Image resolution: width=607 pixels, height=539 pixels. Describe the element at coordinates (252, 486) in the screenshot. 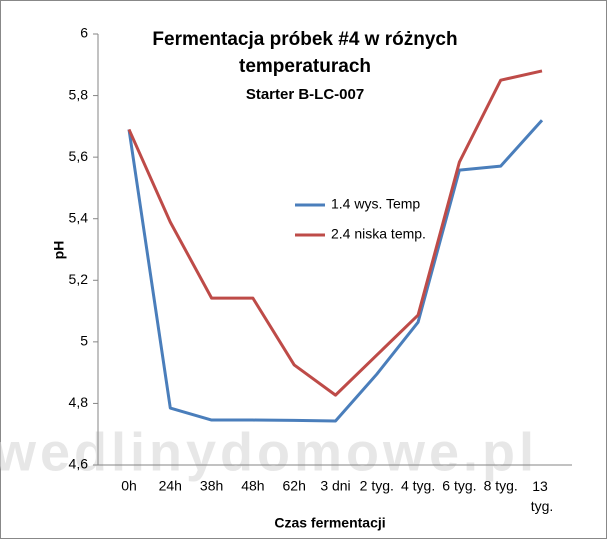

I see `x-tick-label: 48h` at that location.